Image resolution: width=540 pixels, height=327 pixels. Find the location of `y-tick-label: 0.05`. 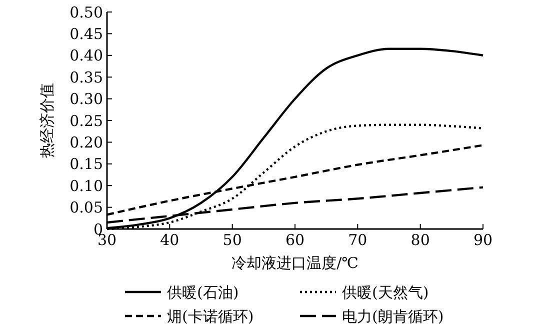

y-tick-label: 0.05 is located at coordinates (86, 207).